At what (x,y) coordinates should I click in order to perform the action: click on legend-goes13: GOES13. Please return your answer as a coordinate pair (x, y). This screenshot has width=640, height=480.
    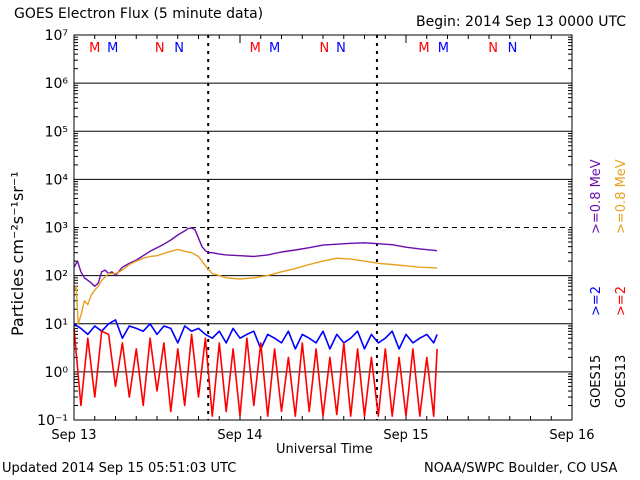
    Looking at the image, I should click on (621, 381).